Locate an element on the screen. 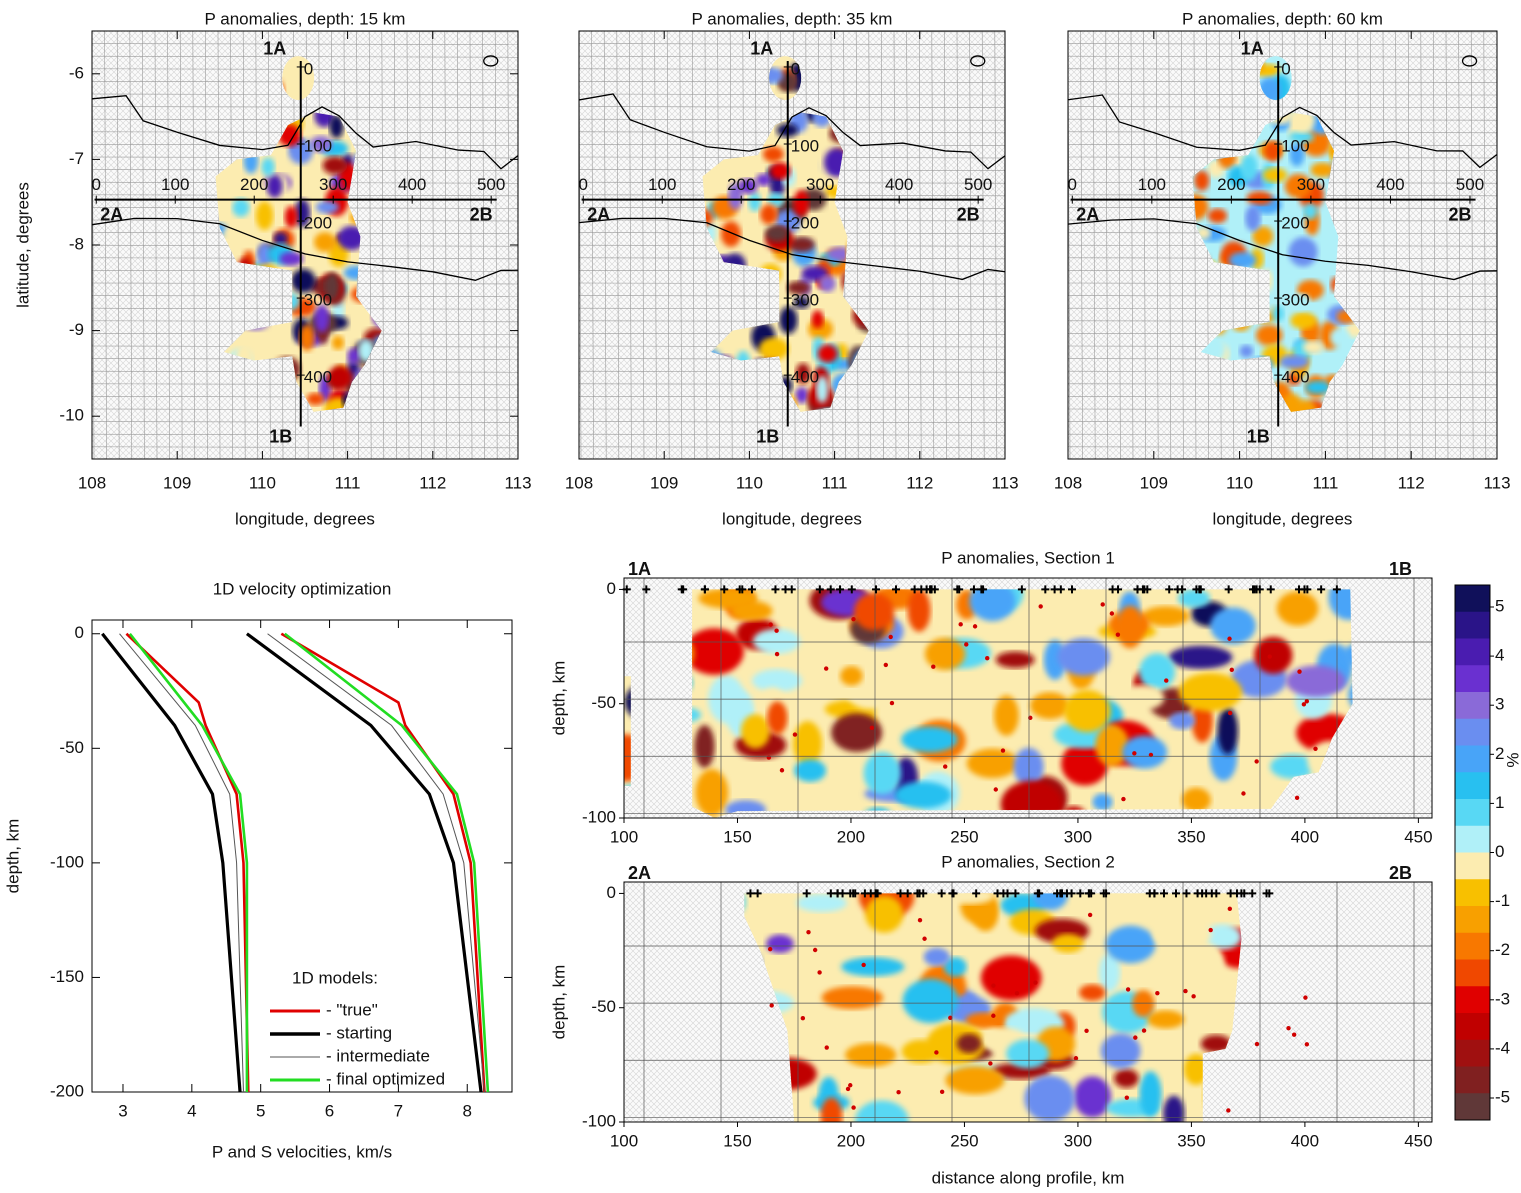 The height and width of the screenshot is (1193, 1521). x-tick-label: 113 is located at coordinates (1496, 482).